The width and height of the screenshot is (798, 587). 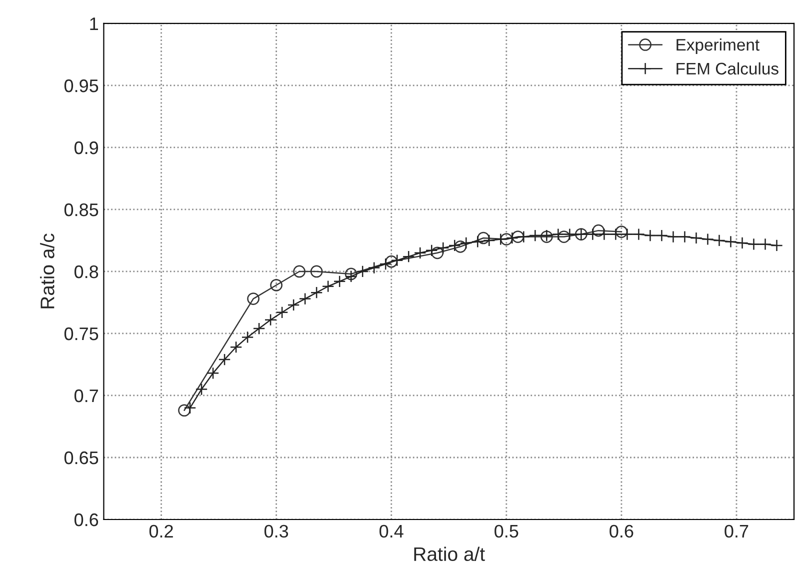 I want to click on y-tick-label: 0.7, so click(x=86, y=395).